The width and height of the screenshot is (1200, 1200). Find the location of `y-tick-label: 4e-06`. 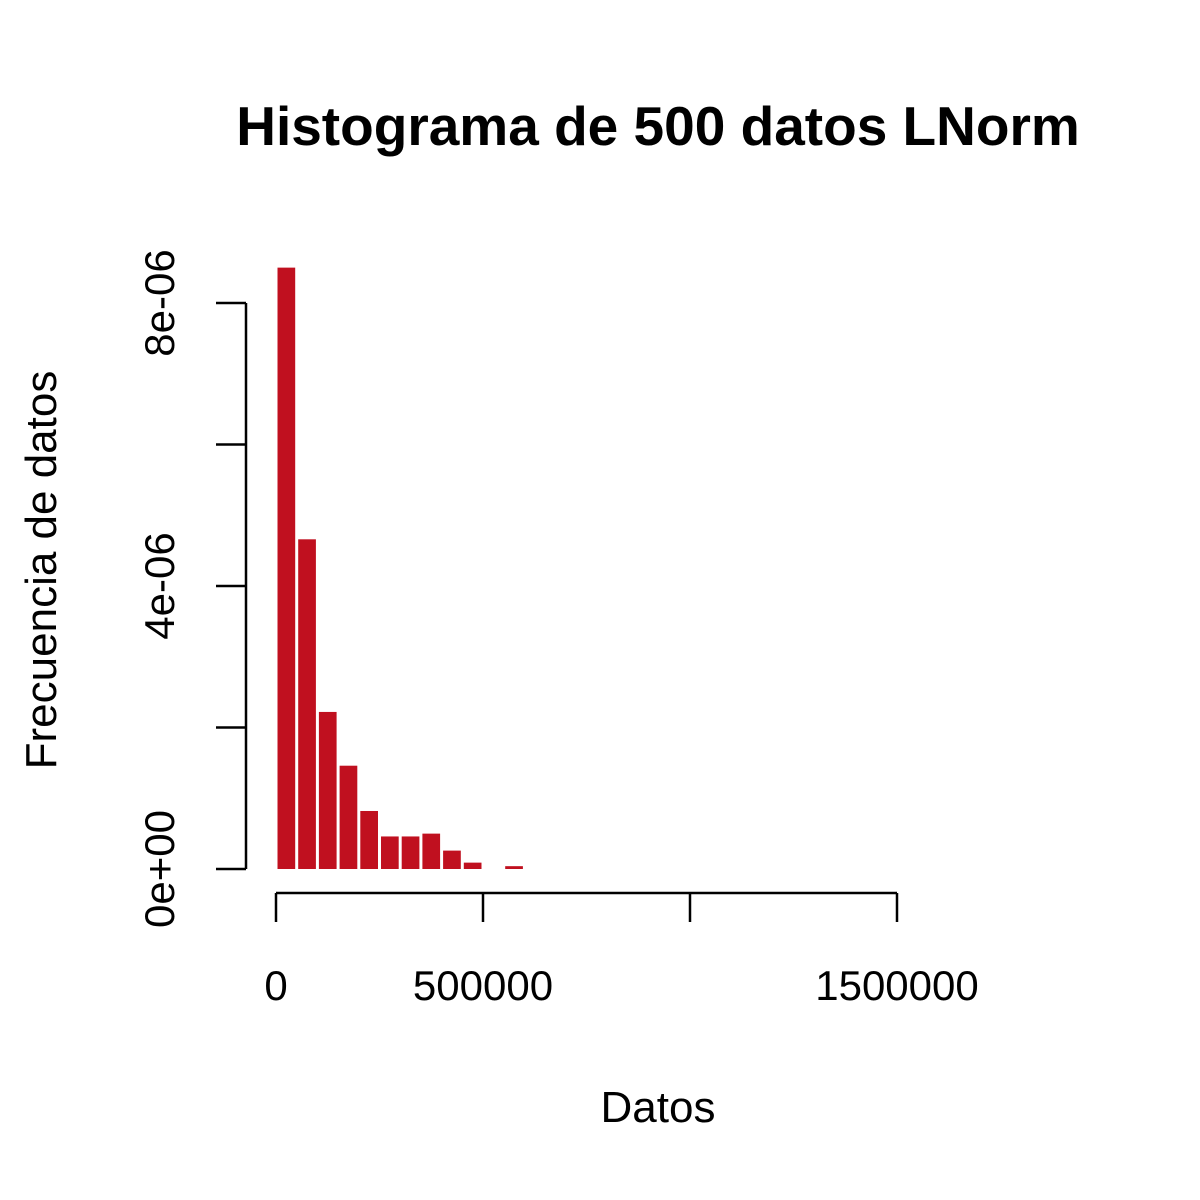

y-tick-label: 4e-06 is located at coordinates (159, 585).